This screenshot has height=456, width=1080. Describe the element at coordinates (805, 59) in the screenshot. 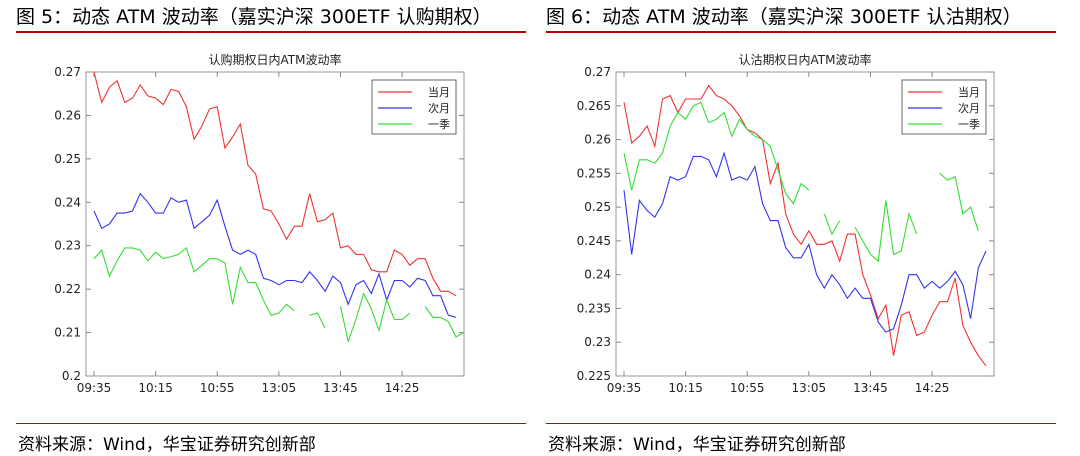

I see `chart-title: 认沽期权日内ATM波动率` at that location.